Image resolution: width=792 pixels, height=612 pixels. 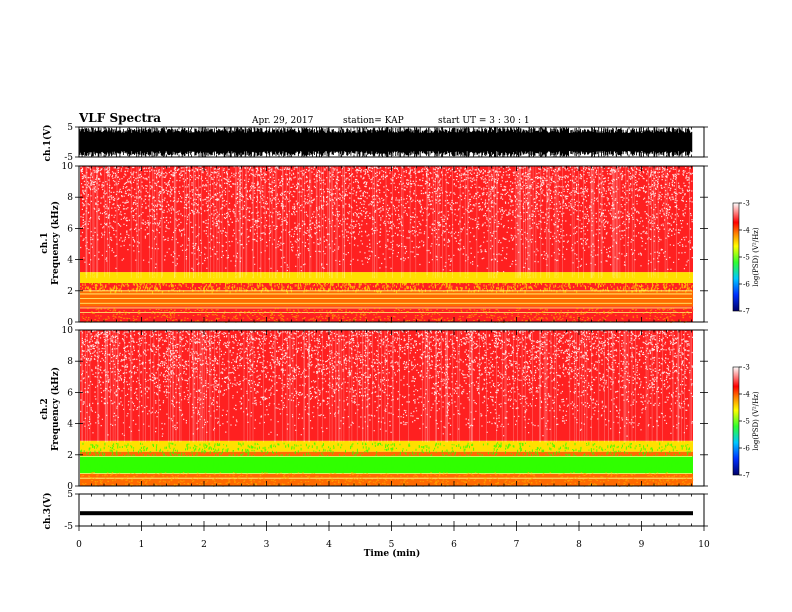 What do you see at coordinates (70, 362) in the screenshot?
I see `ch2-spectrogram-ytick-label: 8` at bounding box center [70, 362].